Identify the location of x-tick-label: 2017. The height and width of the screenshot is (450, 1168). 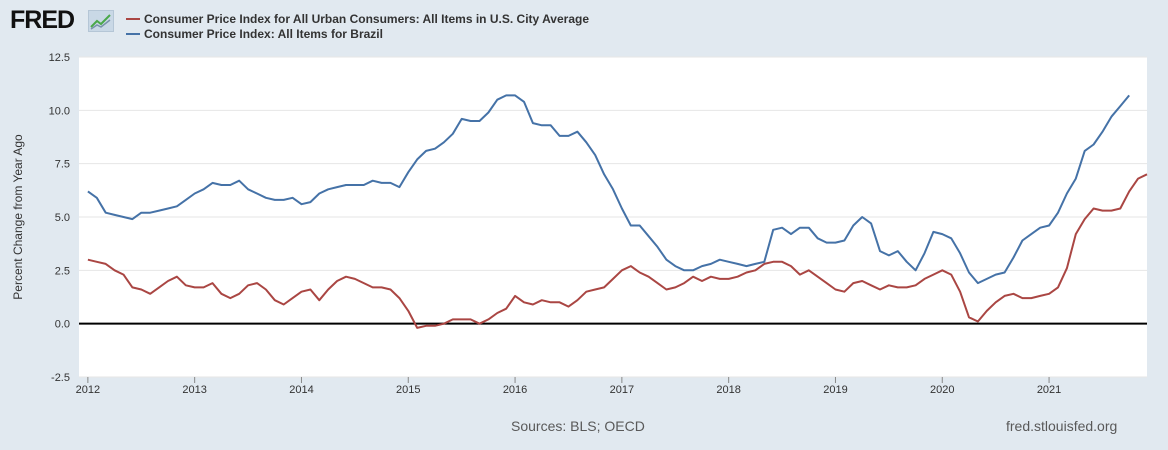
(622, 390).